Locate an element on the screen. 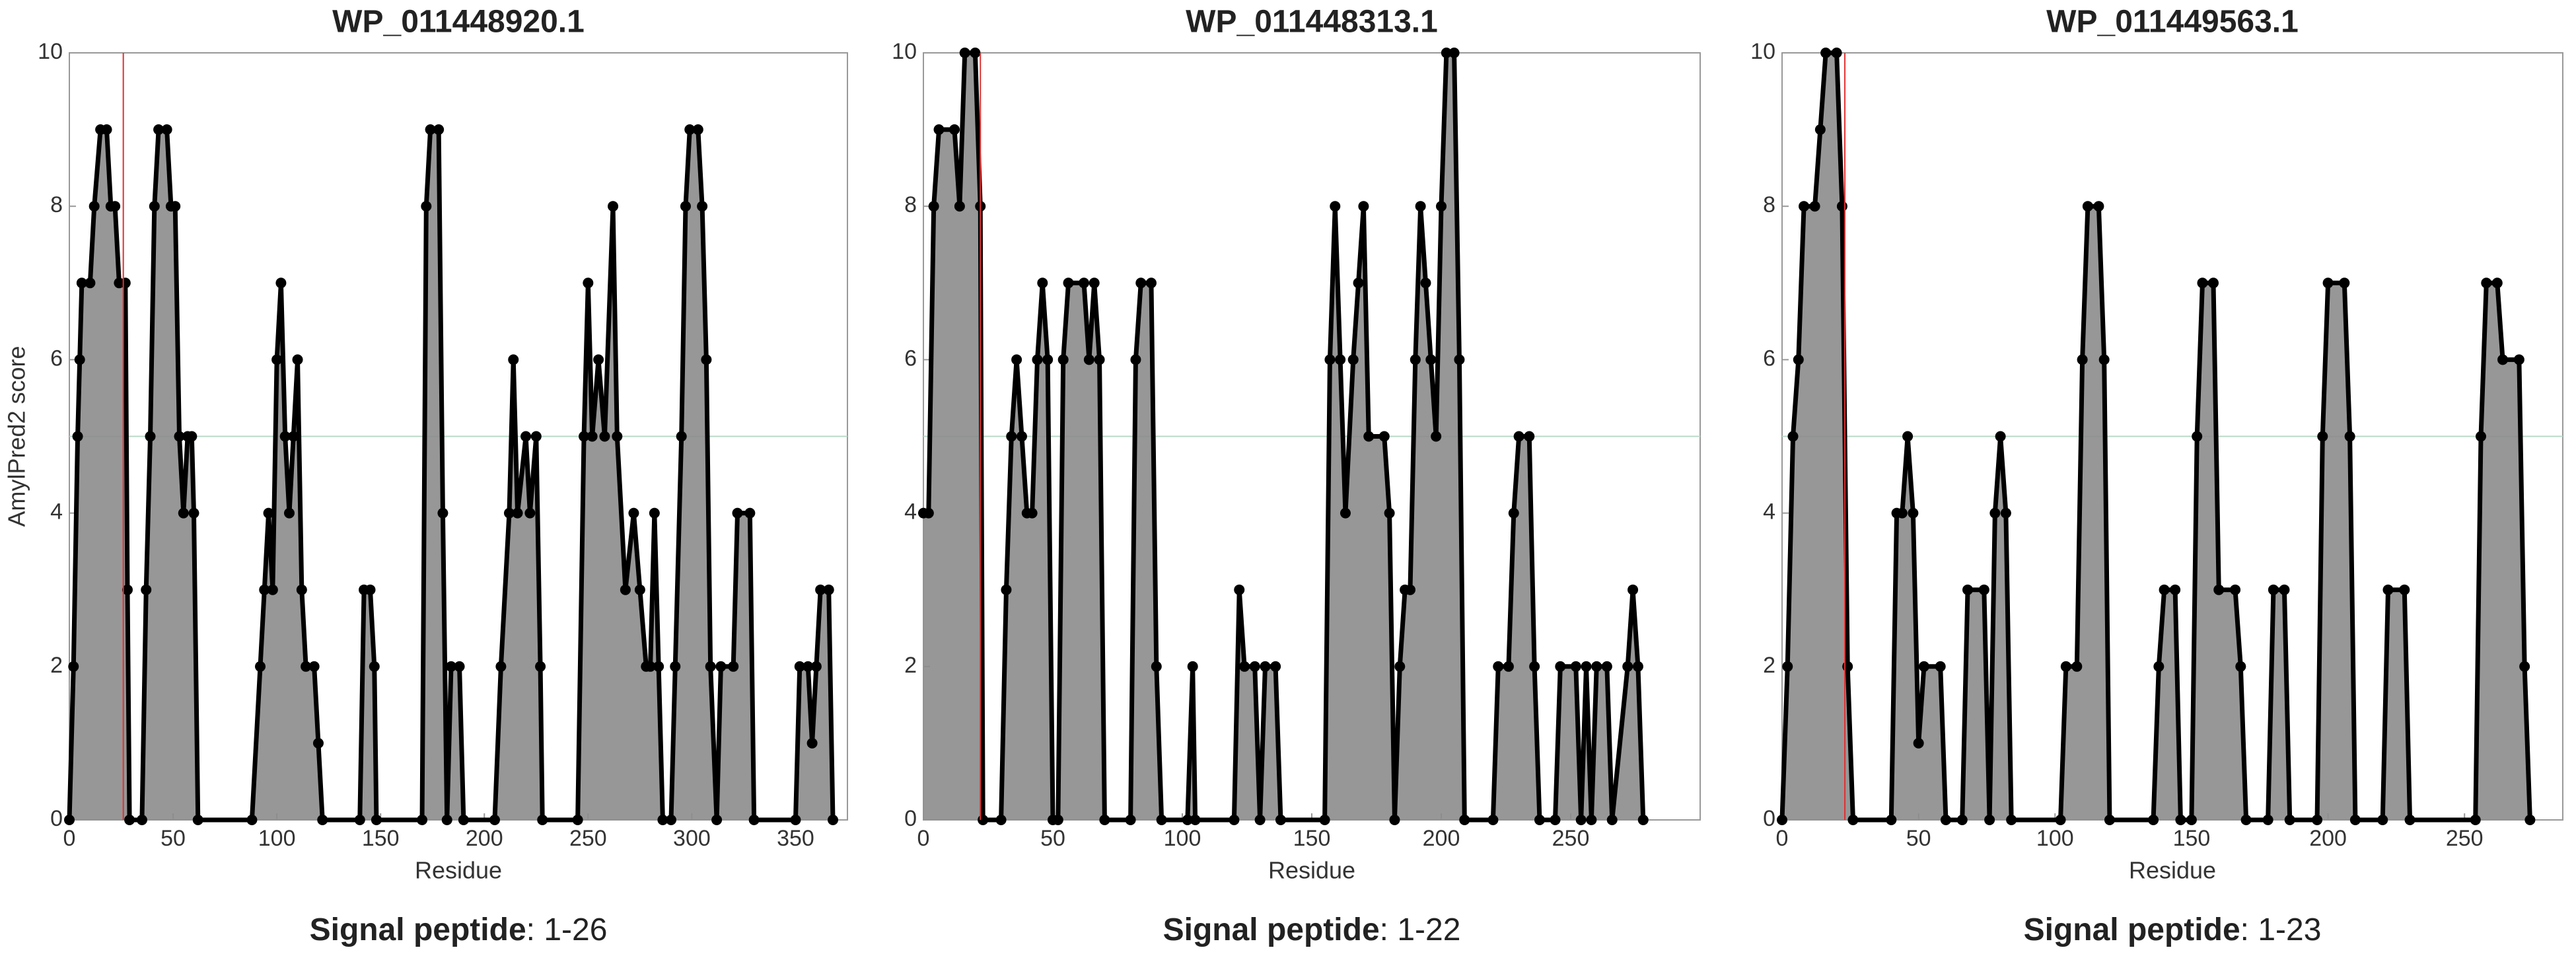 Image resolution: width=2576 pixels, height=958 pixels. x-tick-label: 50 is located at coordinates (1919, 839).